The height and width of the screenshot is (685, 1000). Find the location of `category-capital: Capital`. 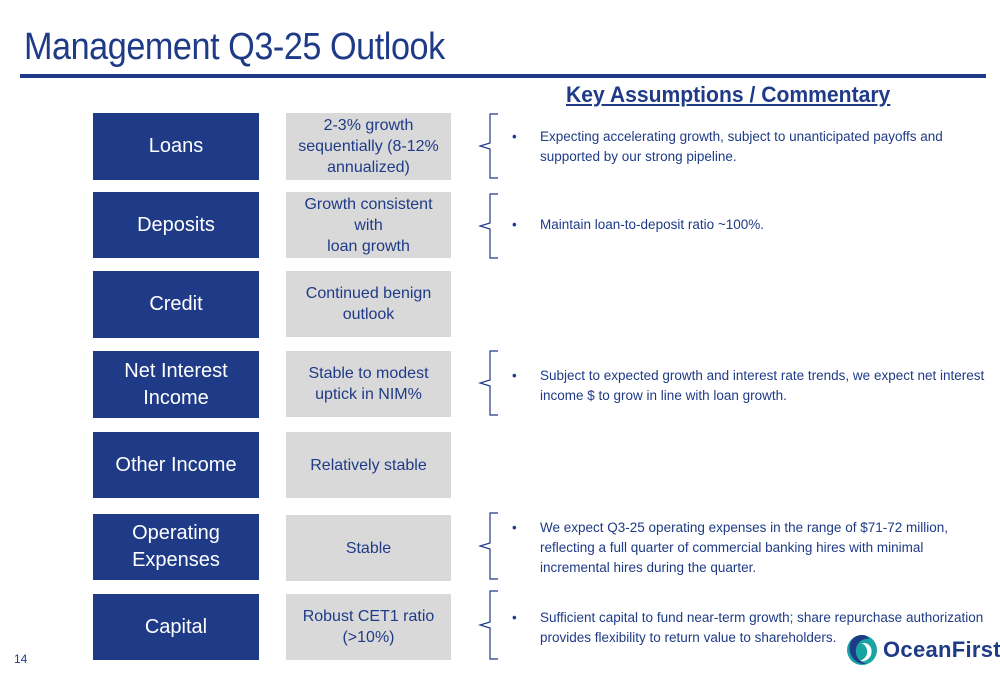

category-capital: Capital is located at coordinates (176, 627).